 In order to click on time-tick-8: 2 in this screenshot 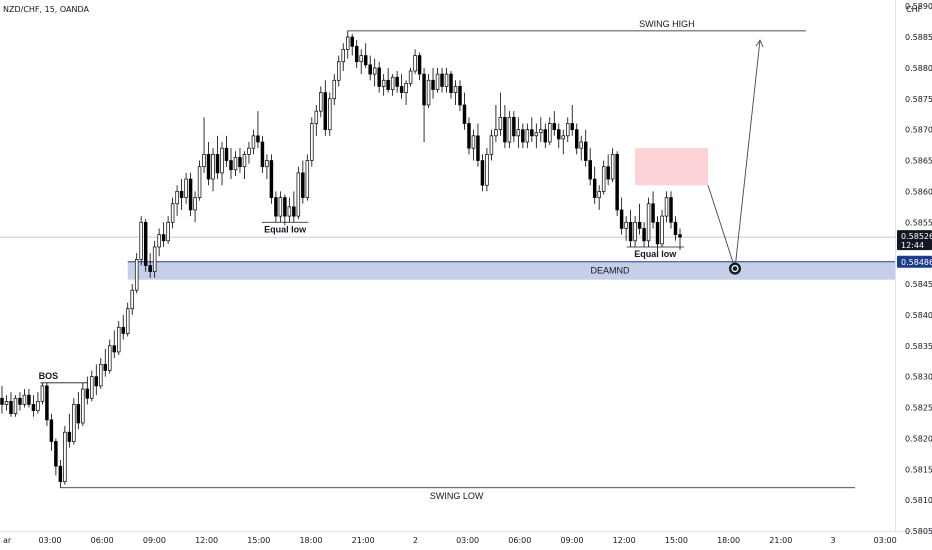, I will do `click(415, 540)`.